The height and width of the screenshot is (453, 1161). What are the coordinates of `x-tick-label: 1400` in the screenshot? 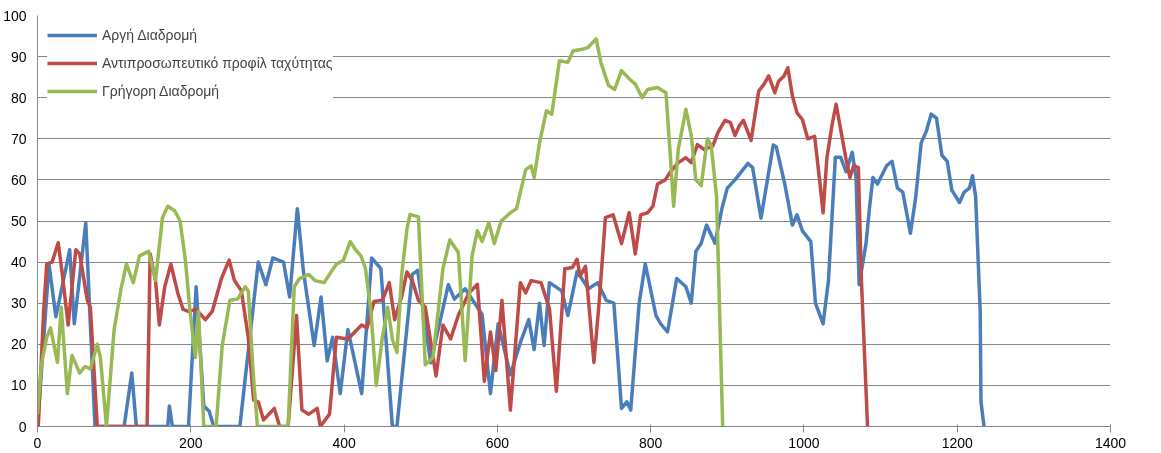 It's located at (1110, 442).